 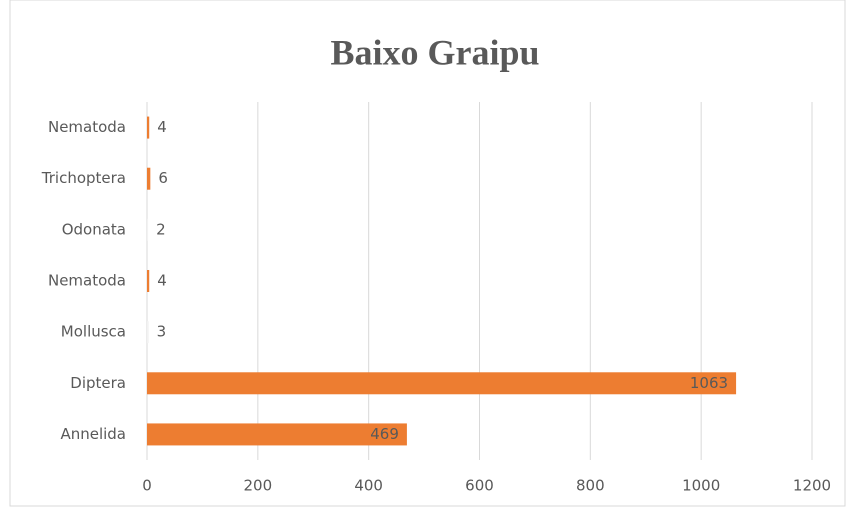 I want to click on data-label: 469, so click(x=384, y=434).